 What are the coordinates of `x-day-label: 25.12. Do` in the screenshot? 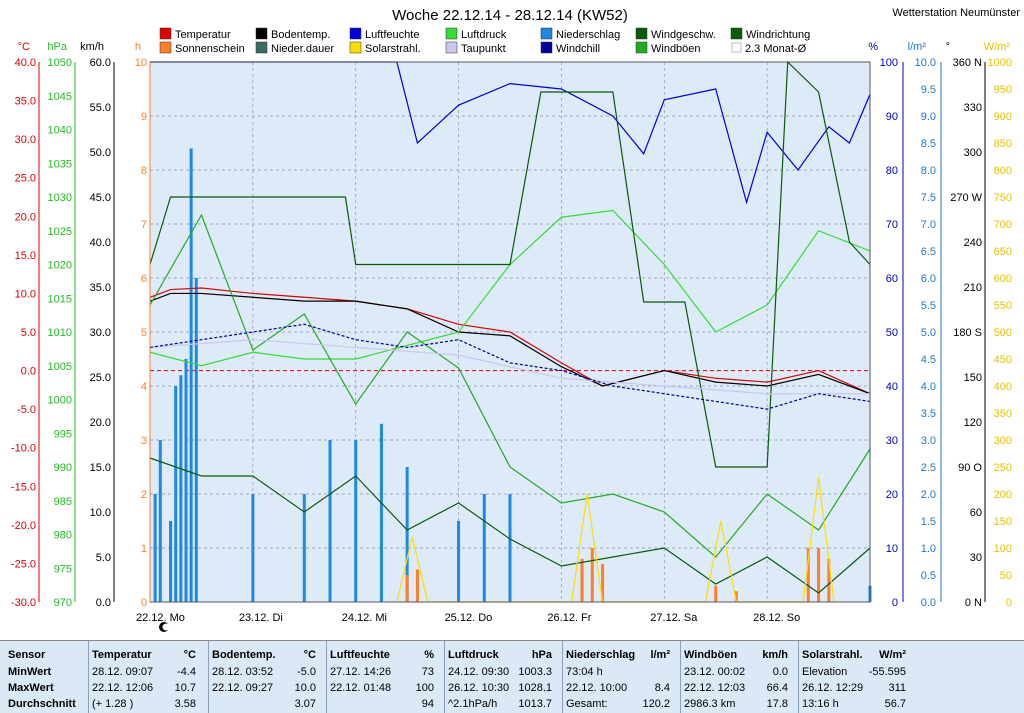 It's located at (469, 618).